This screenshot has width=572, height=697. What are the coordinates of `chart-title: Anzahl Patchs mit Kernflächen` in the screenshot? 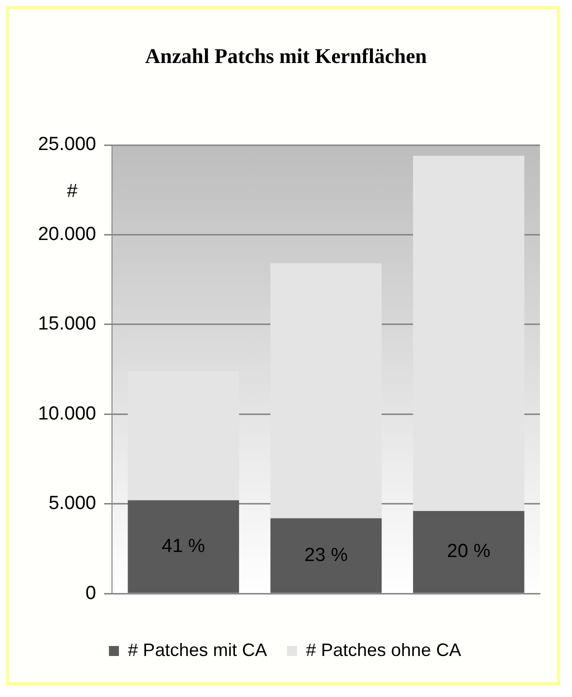 It's located at (286, 56).